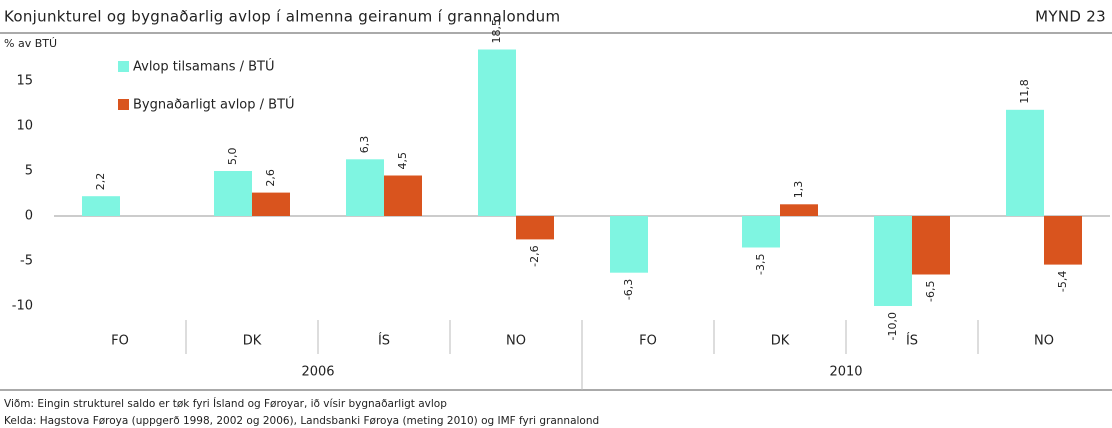 This screenshot has height=428, width=1112. I want to click on value-label: -5,4, so click(1062, 281).